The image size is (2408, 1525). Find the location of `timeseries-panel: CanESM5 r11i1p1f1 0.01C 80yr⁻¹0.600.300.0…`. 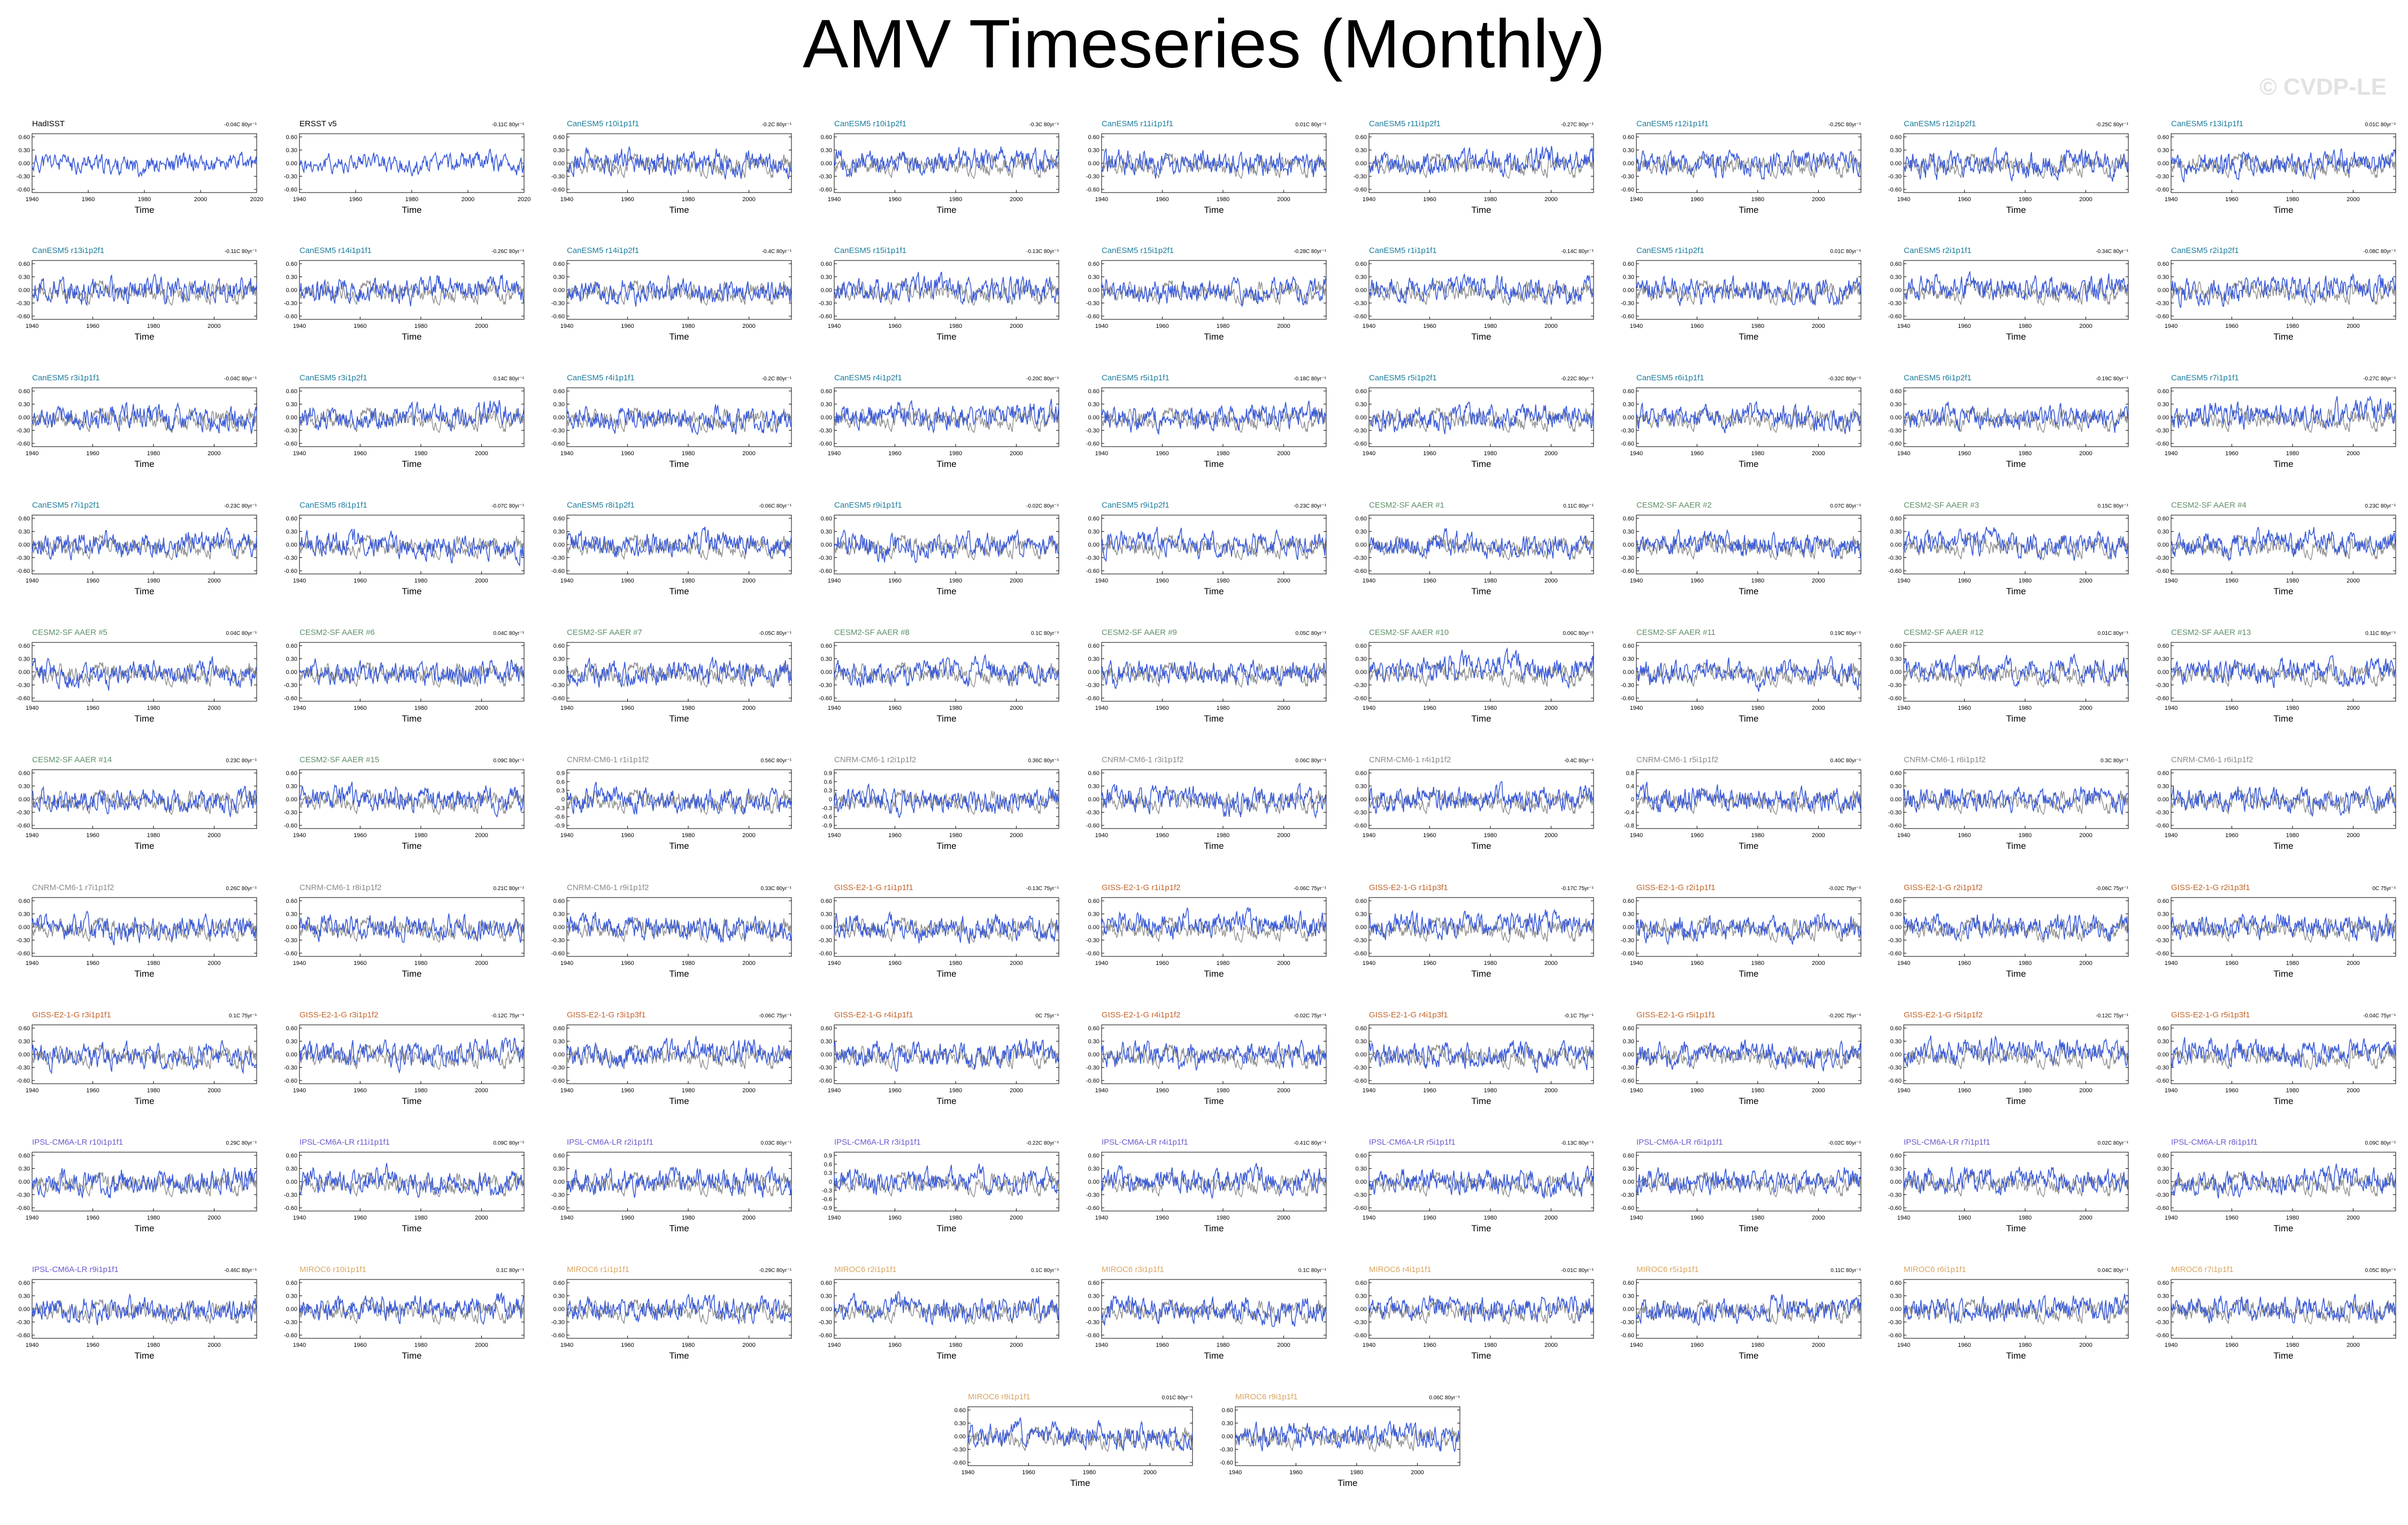

timeseries-panel: CanESM5 r11i1p1f1 0.01C 80yr⁻¹0.600.300.0… is located at coordinates (1214, 169).